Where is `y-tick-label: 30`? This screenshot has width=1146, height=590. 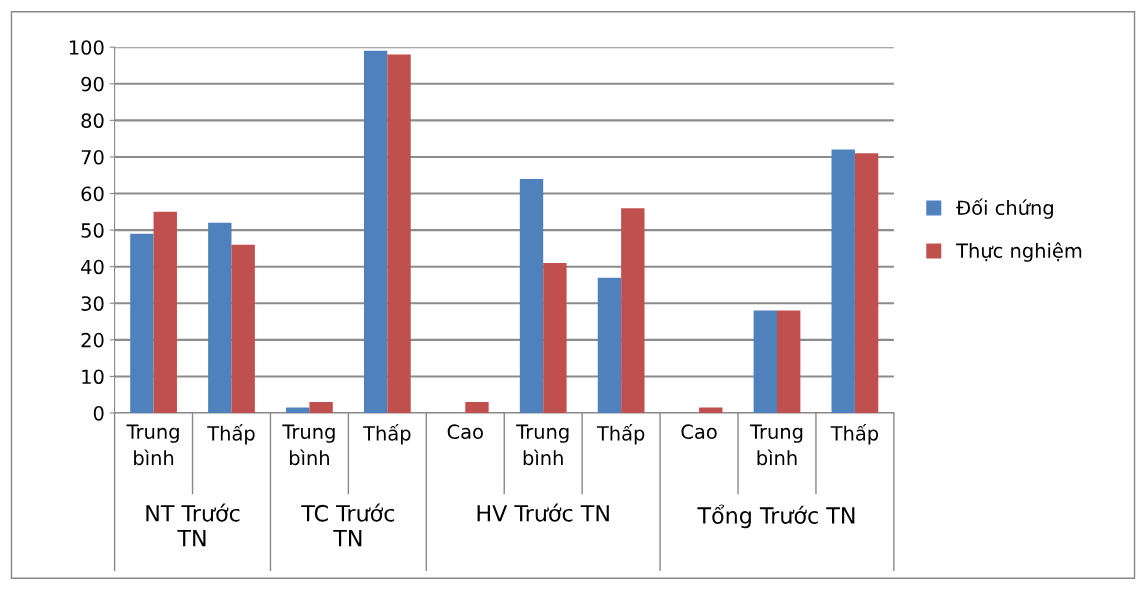 y-tick-label: 30 is located at coordinates (92, 303).